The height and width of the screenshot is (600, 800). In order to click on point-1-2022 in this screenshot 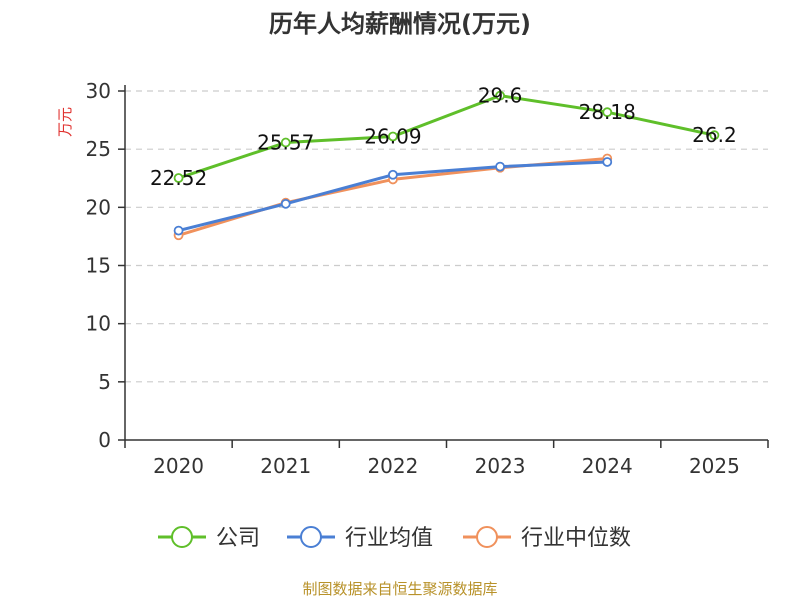, I will do `click(393, 174)`.